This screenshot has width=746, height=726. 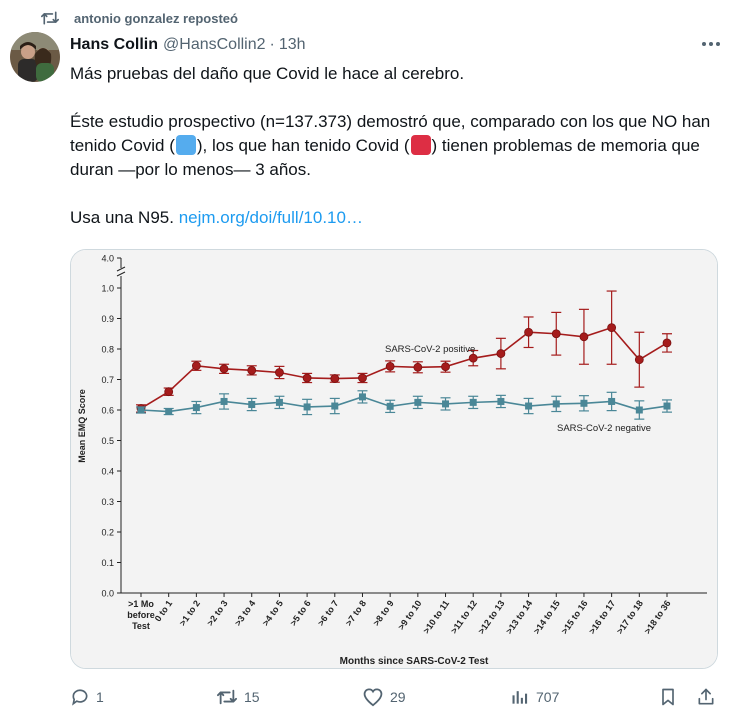 I want to click on reply-count: 1, so click(x=100, y=697).